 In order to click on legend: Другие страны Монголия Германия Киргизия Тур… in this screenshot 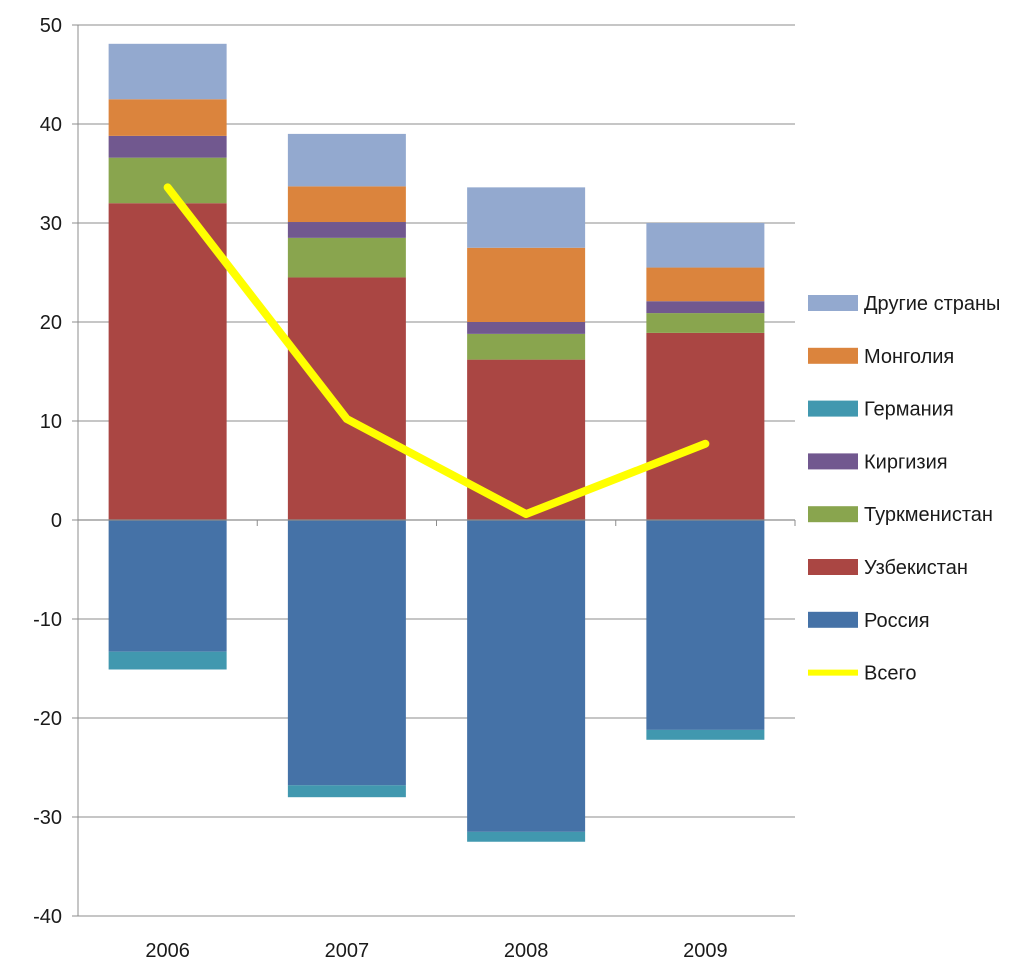, I will do `click(904, 489)`.